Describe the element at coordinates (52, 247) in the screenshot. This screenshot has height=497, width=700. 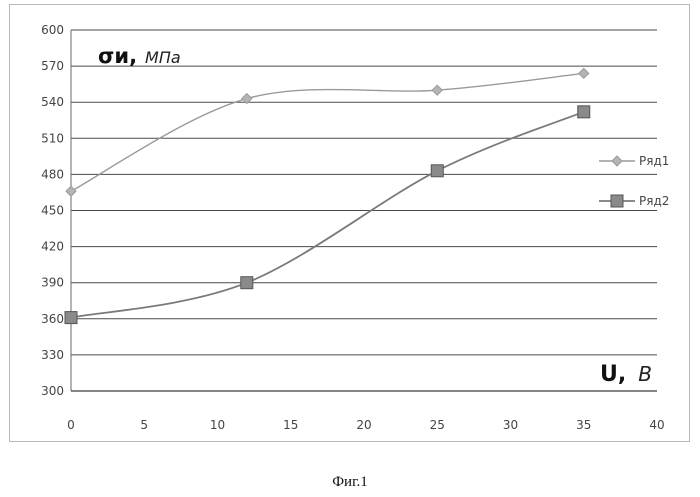
I see `y-tick-label: 420` at that location.